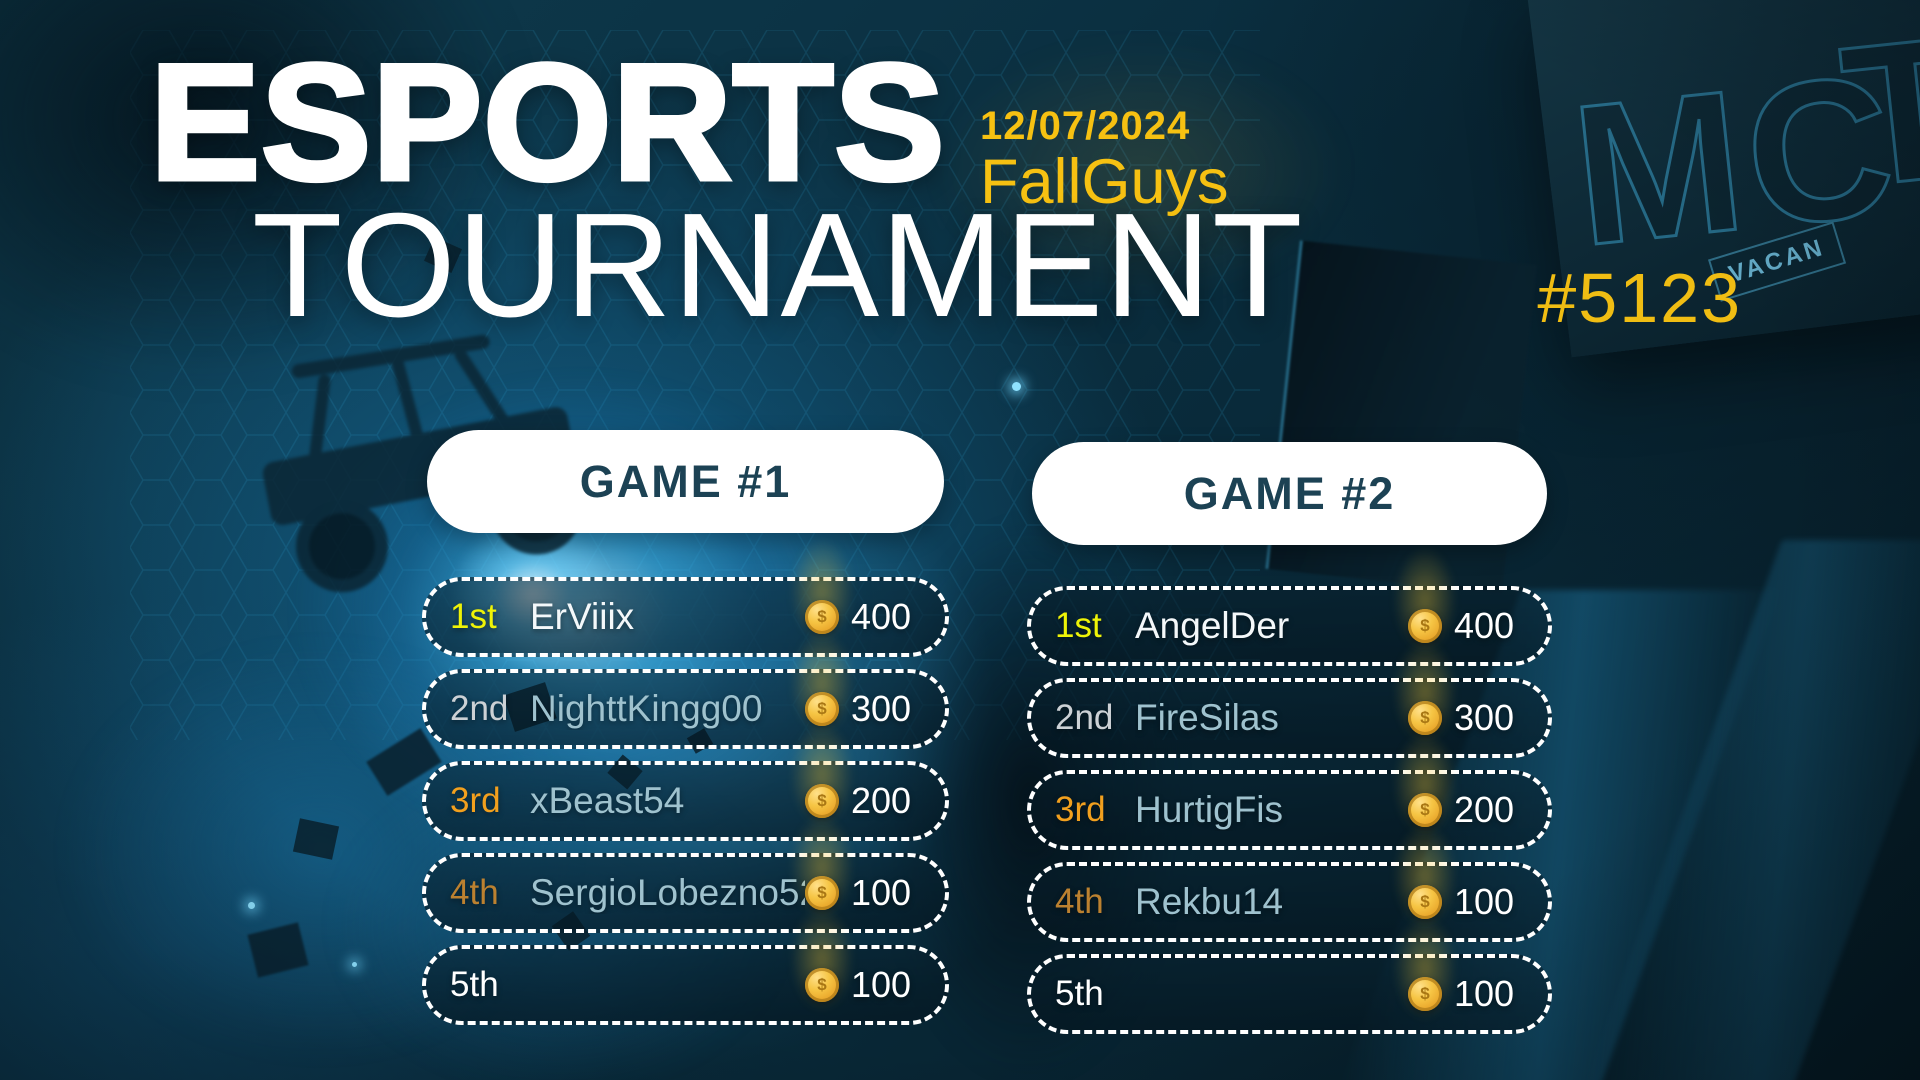 The image size is (1920, 1080). I want to click on leaderboard-row: 4th SergioLobezno52 $ 100, so click(685, 872).